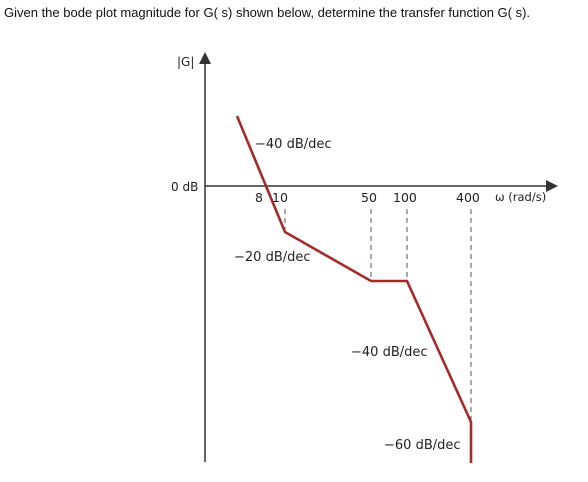  What do you see at coordinates (422, 445) in the screenshot?
I see `slope-label-4: −60 dB/dec` at bounding box center [422, 445].